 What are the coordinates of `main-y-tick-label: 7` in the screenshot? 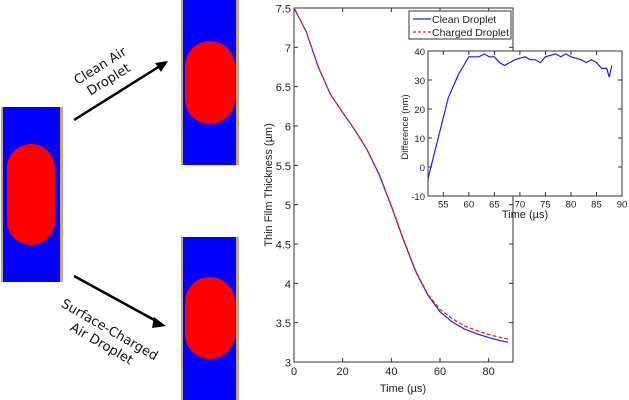 It's located at (288, 49).